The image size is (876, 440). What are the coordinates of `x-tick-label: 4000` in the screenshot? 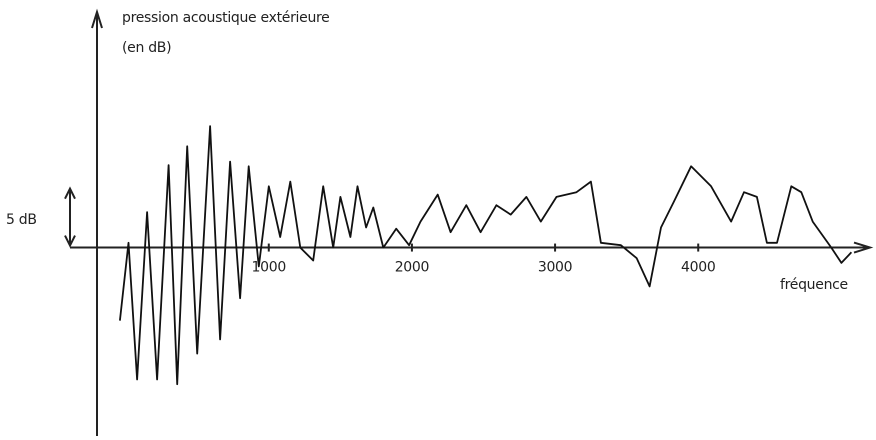 It's located at (698, 268).